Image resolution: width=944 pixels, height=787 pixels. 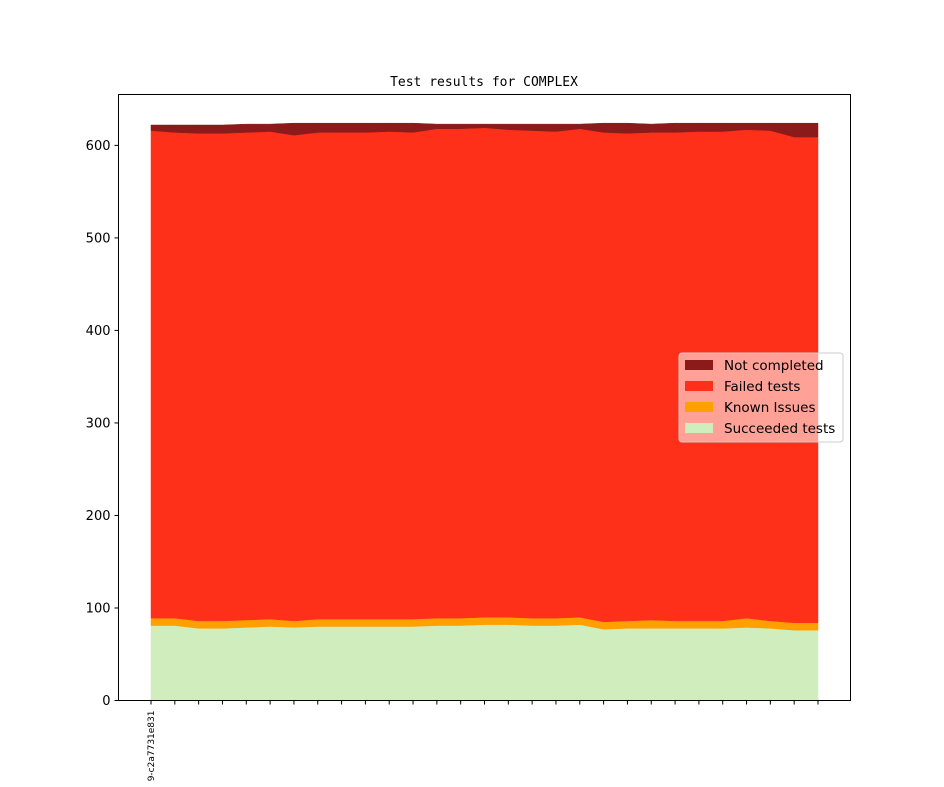 I want to click on legend-label: Failed tests, so click(x=762, y=387).